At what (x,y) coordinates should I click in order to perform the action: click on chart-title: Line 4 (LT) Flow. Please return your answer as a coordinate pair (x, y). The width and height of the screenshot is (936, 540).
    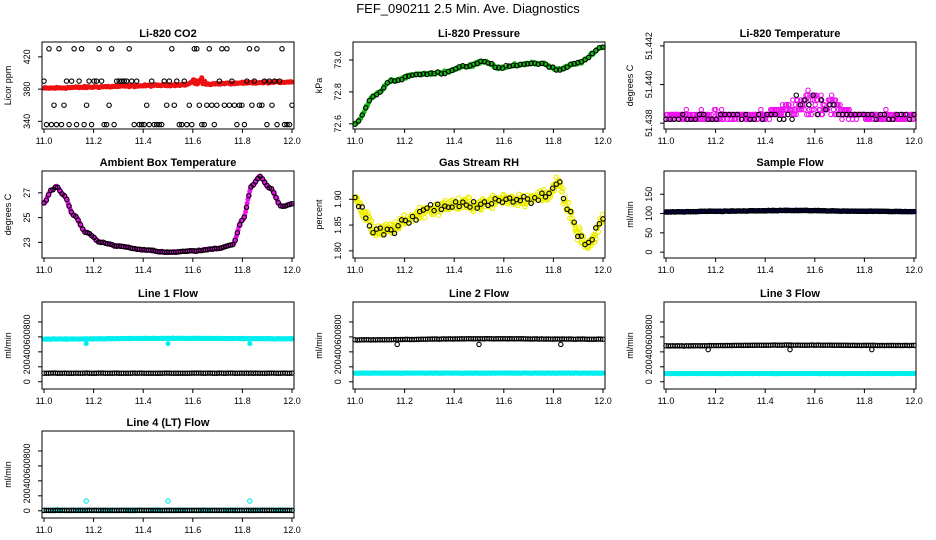
    Looking at the image, I should click on (168, 423).